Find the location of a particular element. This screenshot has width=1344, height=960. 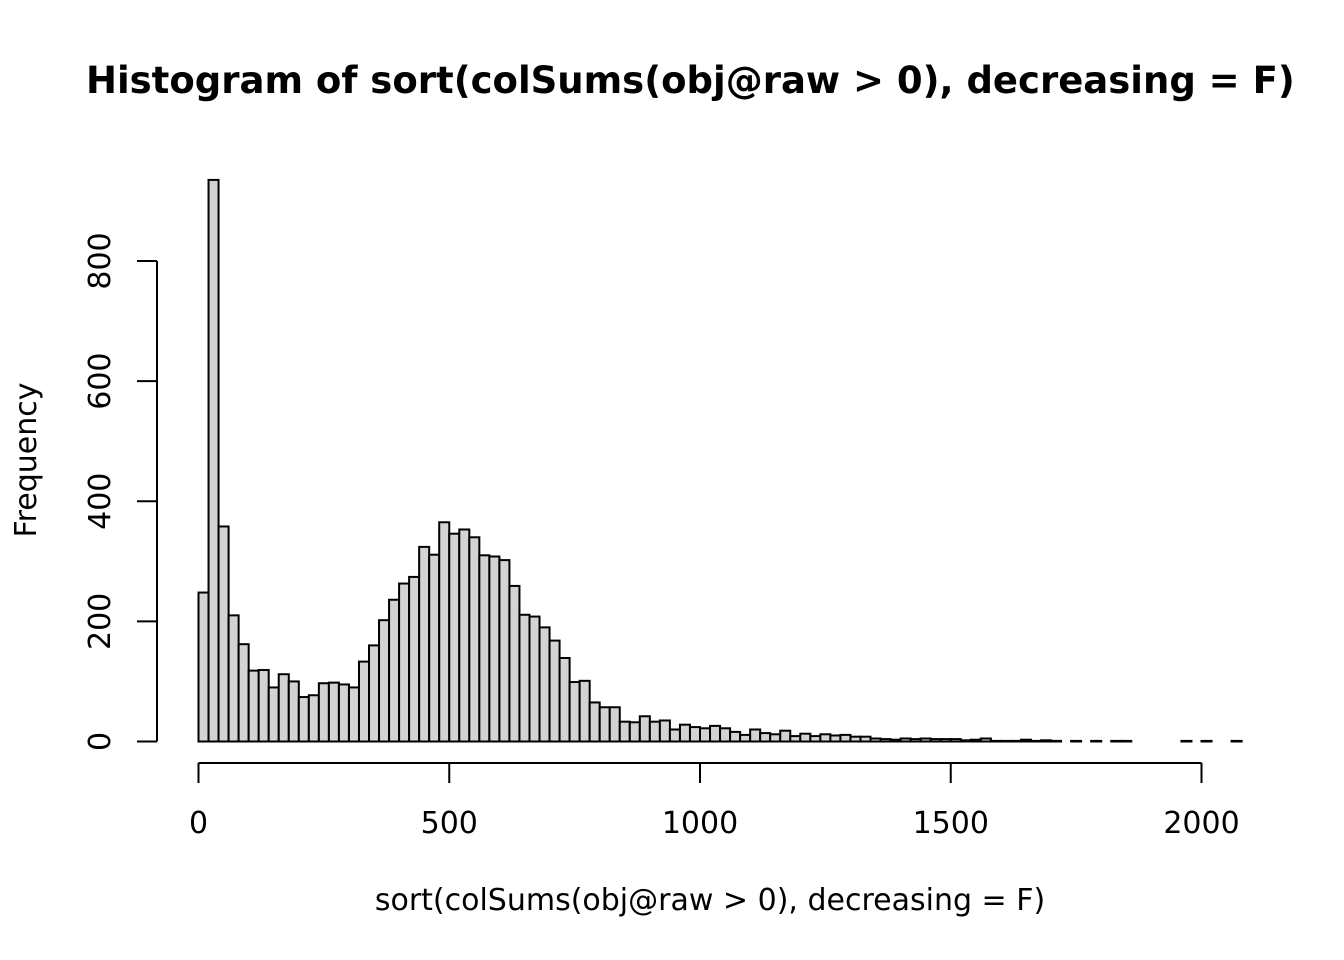

y-tick-label: 200 is located at coordinates (100, 621).